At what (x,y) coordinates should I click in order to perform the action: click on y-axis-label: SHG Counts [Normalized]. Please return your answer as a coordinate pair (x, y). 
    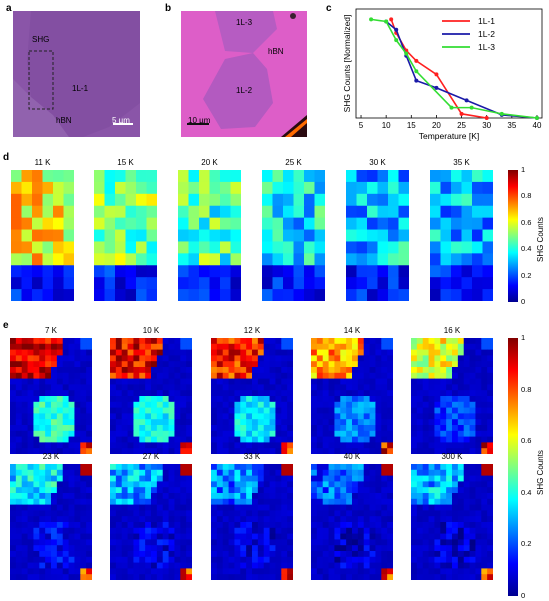
    Looking at the image, I should click on (347, 64).